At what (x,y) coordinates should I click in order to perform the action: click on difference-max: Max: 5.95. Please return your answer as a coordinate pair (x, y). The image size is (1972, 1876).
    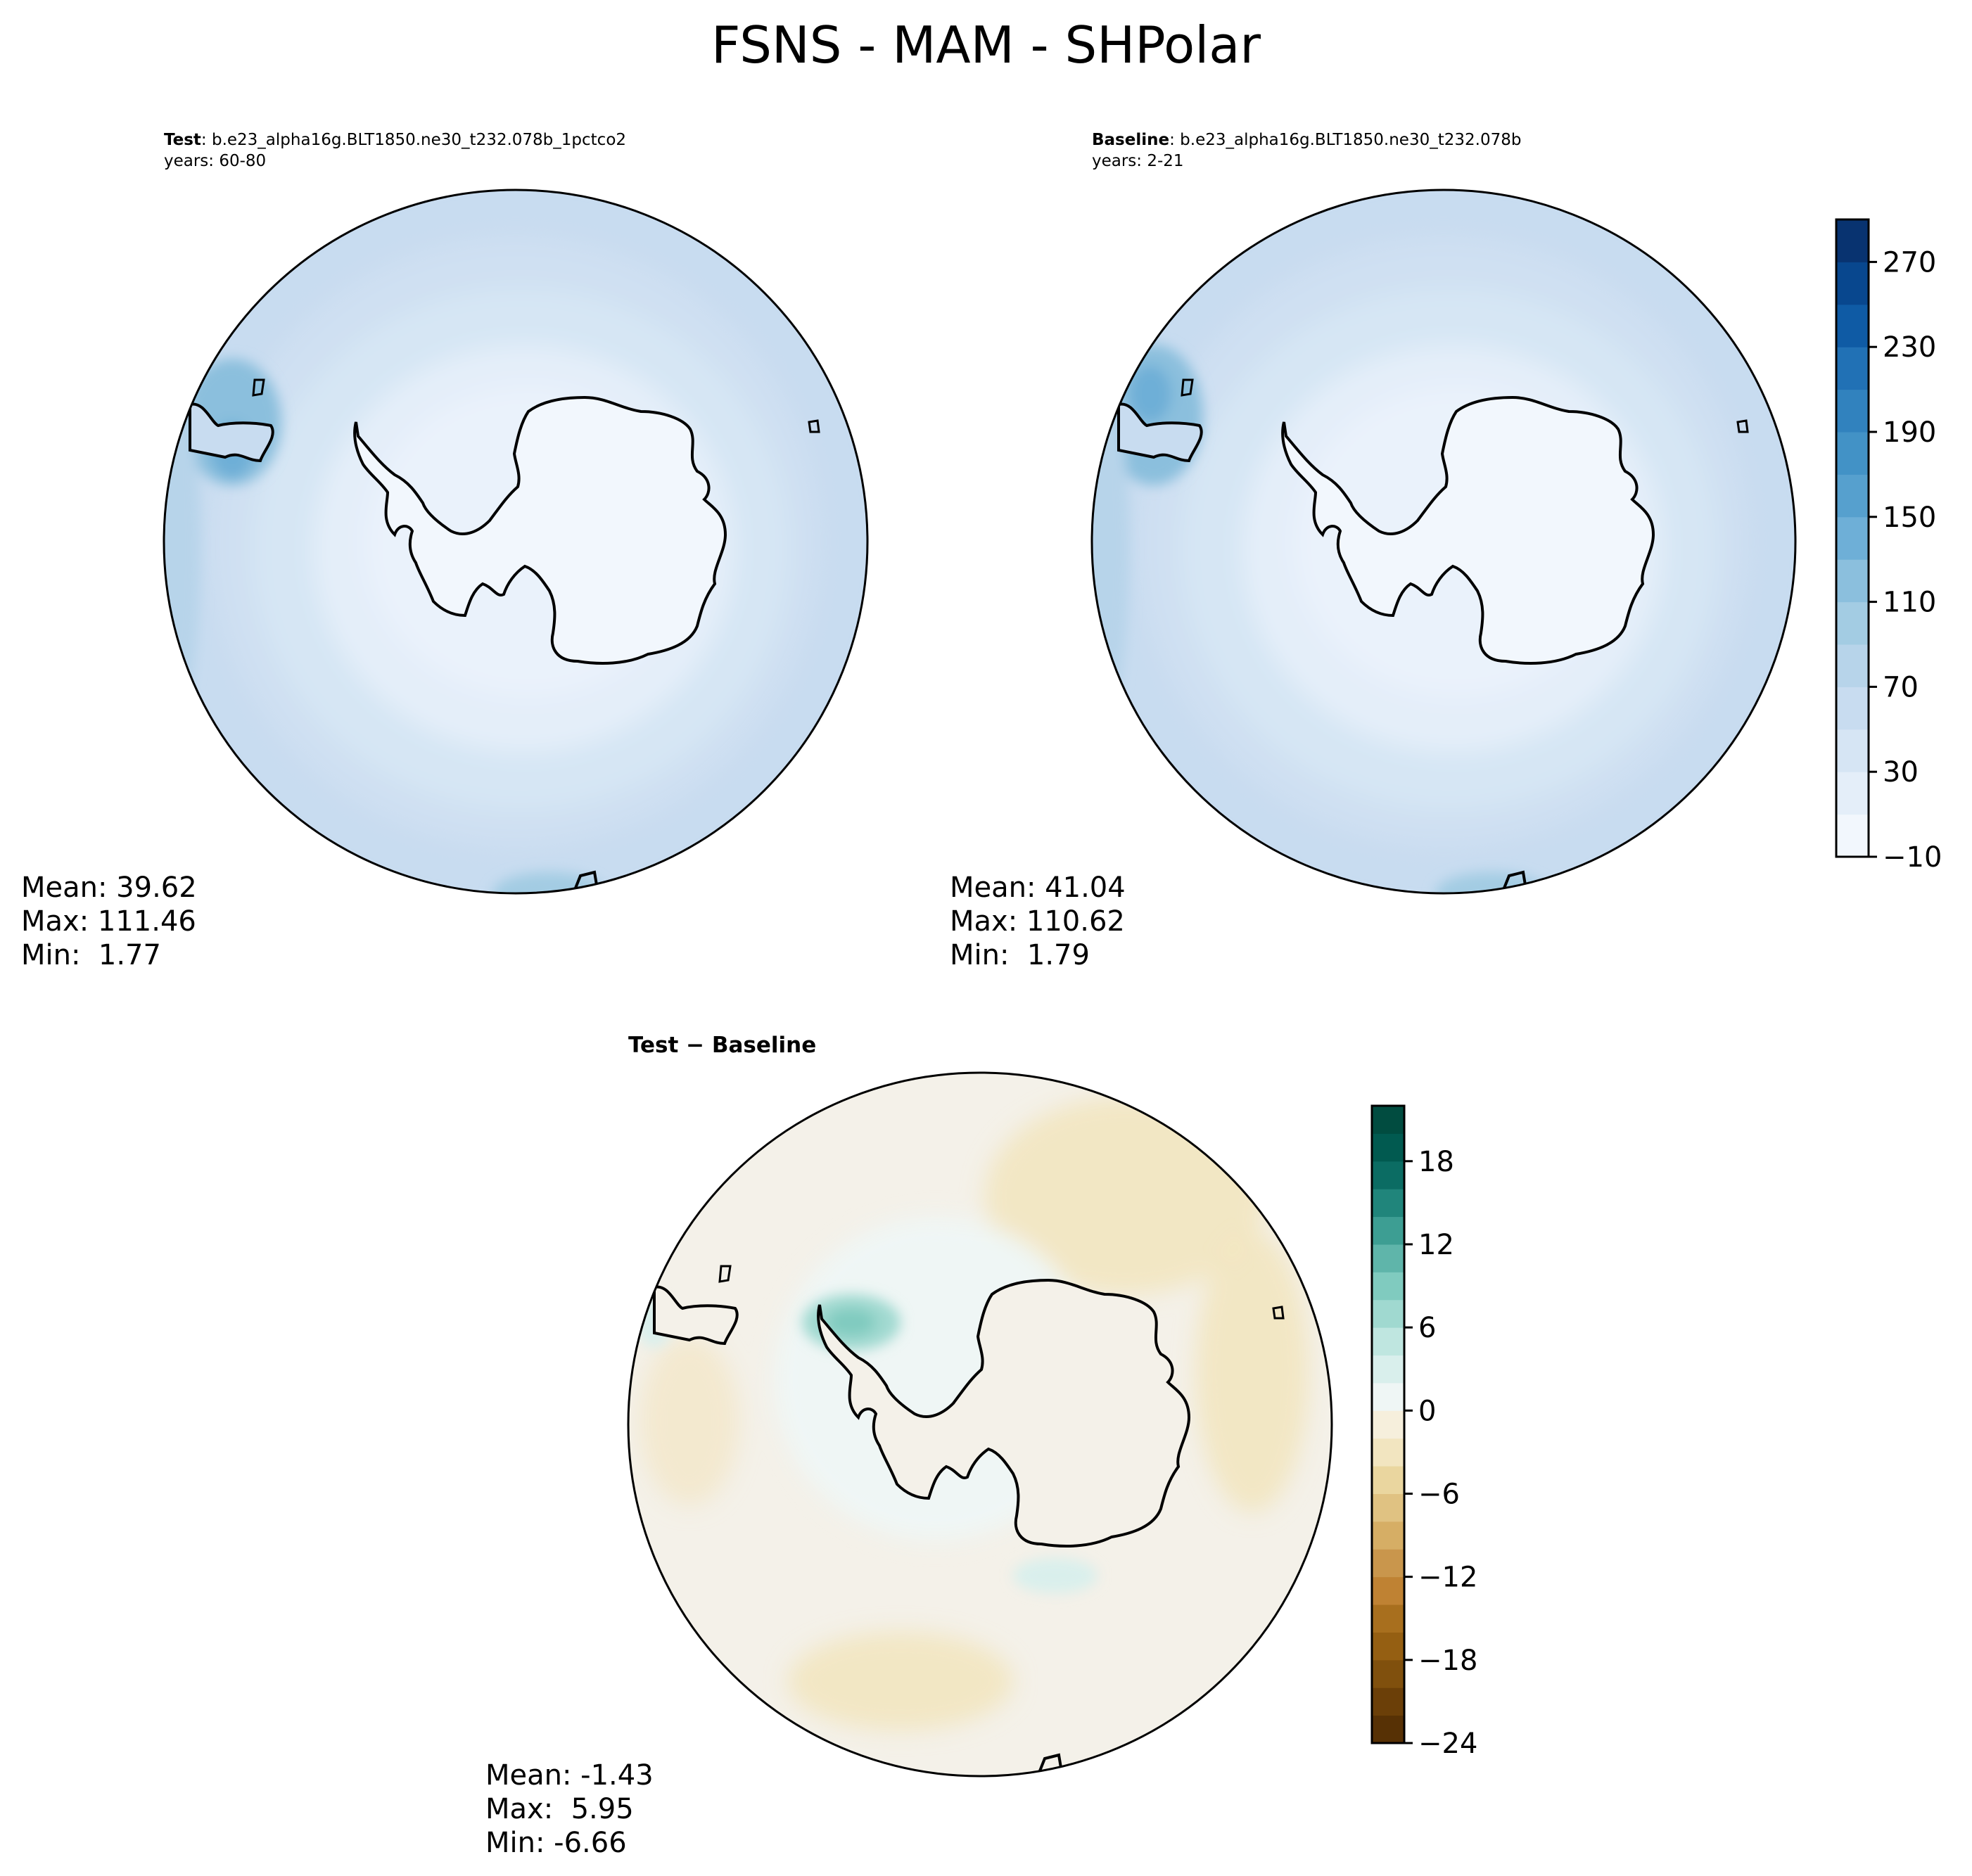
    Looking at the image, I should click on (560, 1809).